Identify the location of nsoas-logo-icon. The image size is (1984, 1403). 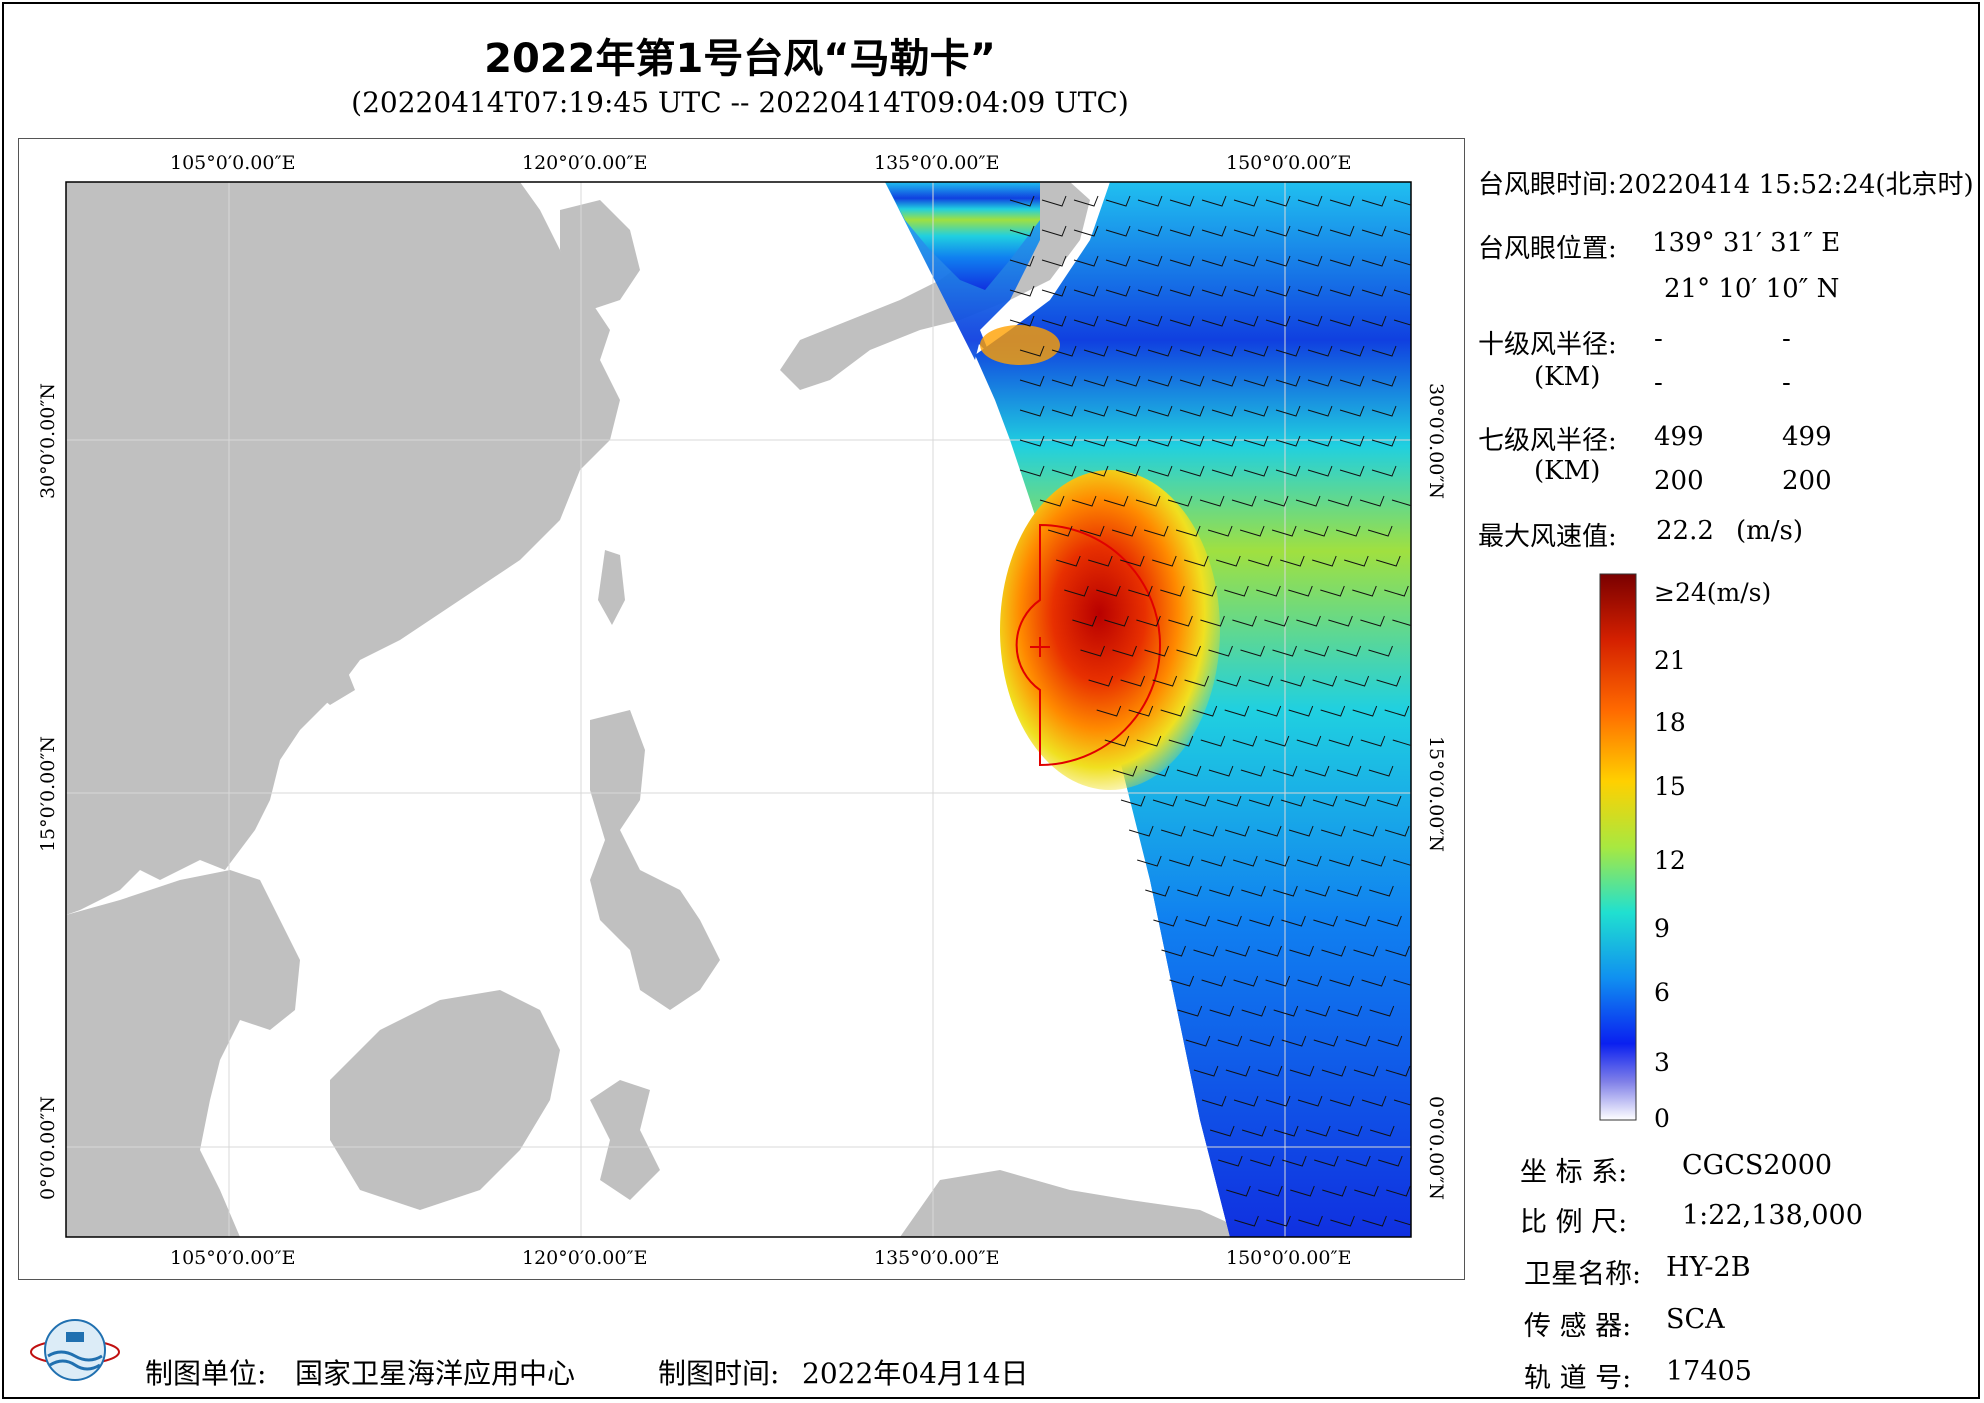
(75, 1350).